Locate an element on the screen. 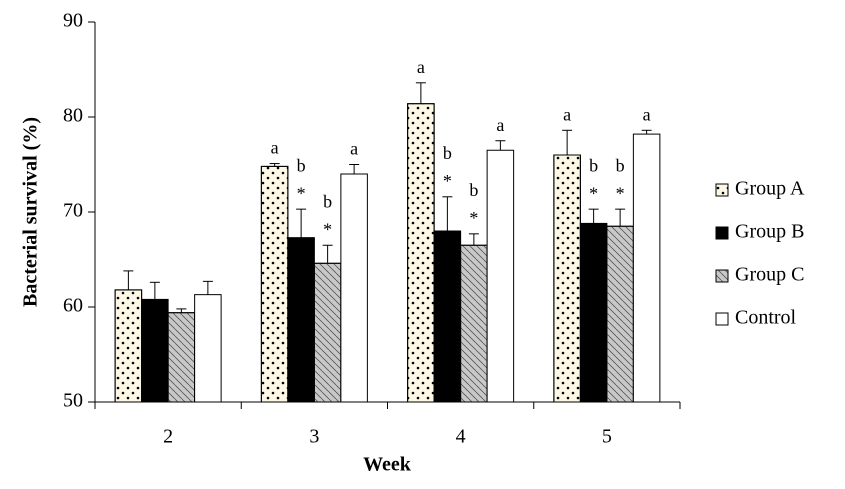 Image resolution: width=845 pixels, height=489 pixels. x-tick-label: 2 is located at coordinates (168, 437).